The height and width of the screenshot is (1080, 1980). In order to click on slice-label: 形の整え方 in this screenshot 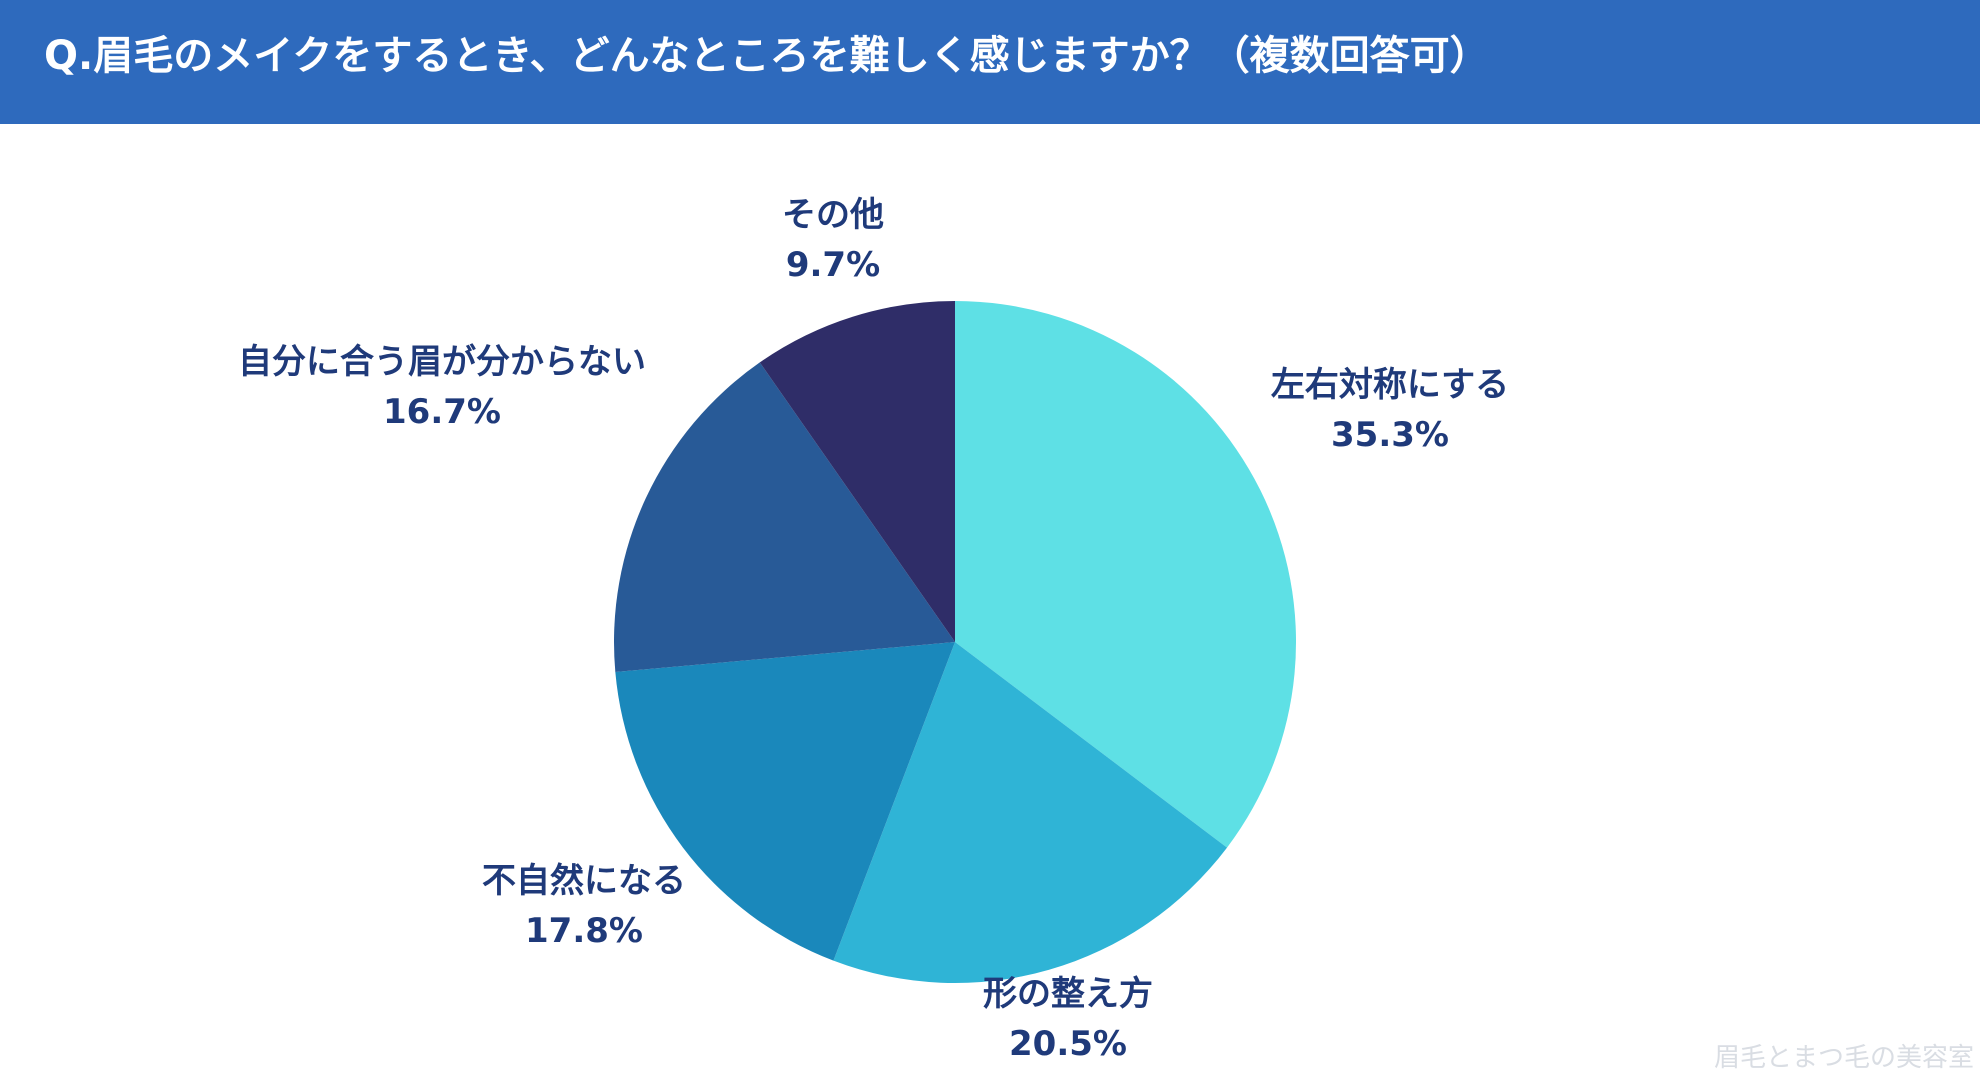, I will do `click(1068, 994)`.